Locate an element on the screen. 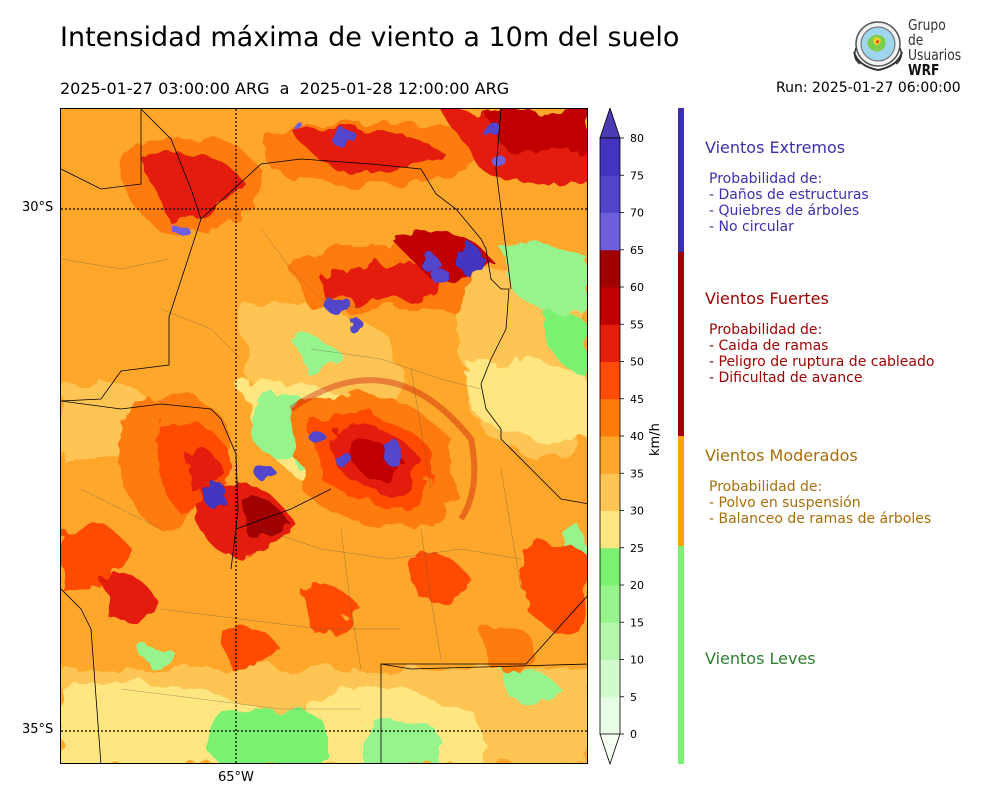 This screenshot has width=1000, height=800. category-bar-fuertes is located at coordinates (681, 344).